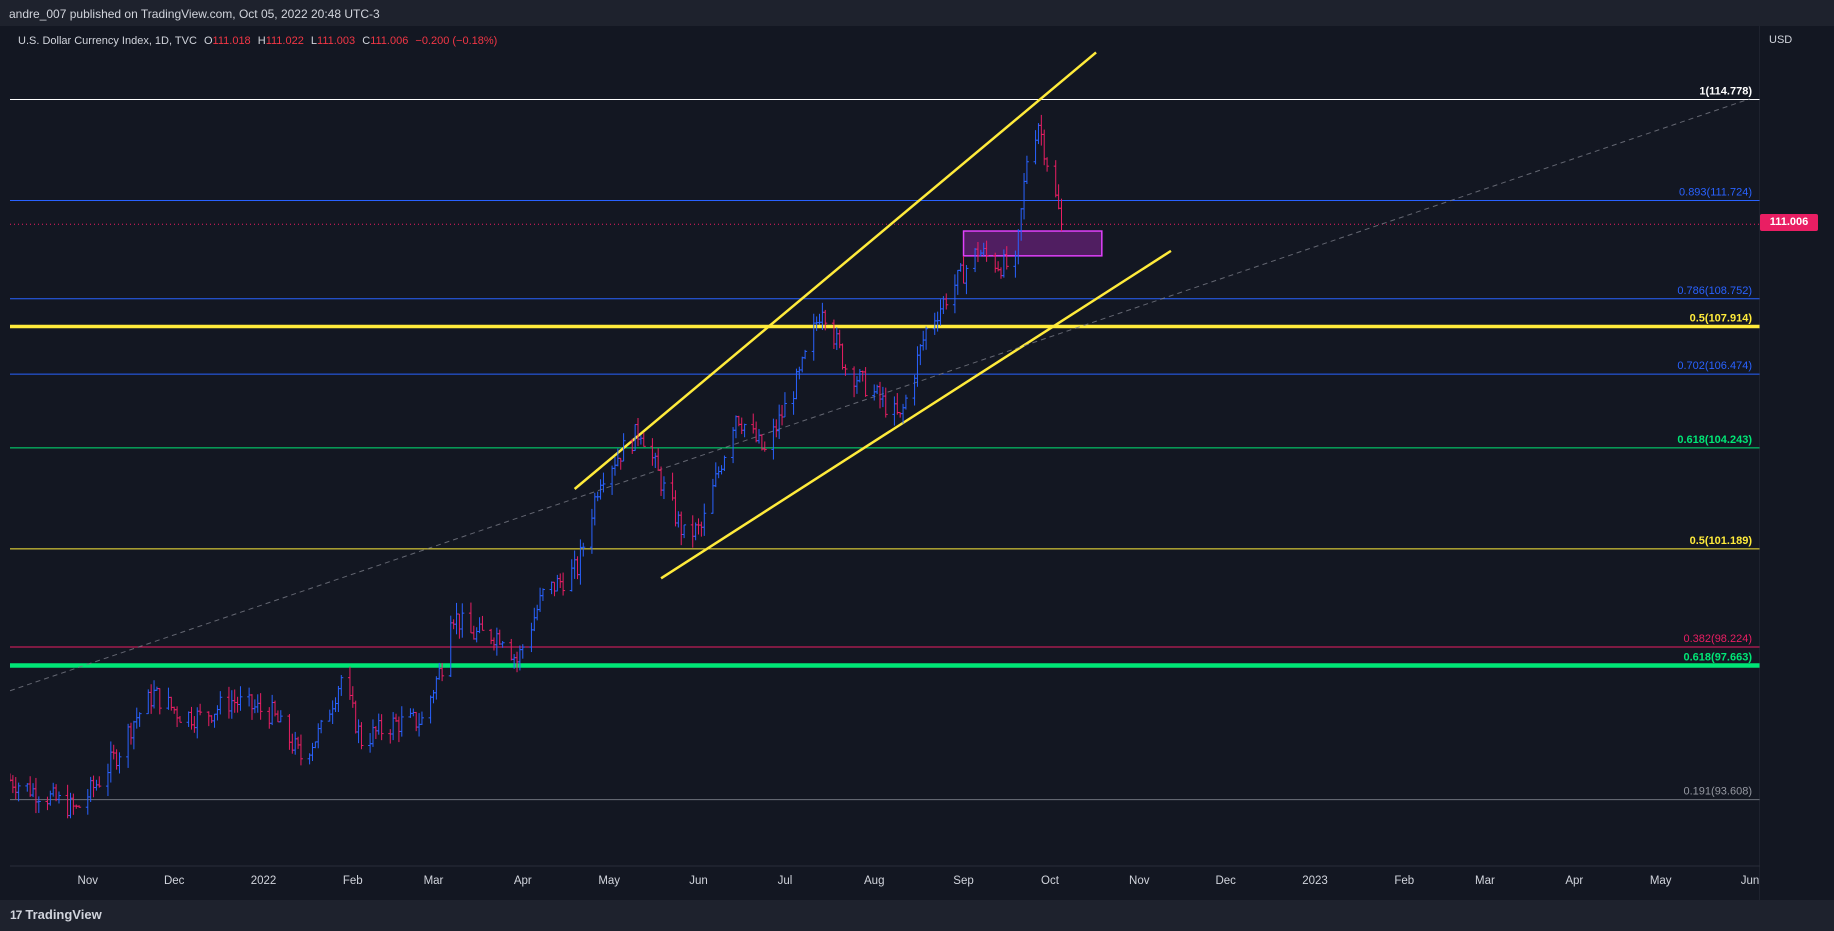  I want to click on fib-level-label: 0.702(106.474), so click(1714, 366).